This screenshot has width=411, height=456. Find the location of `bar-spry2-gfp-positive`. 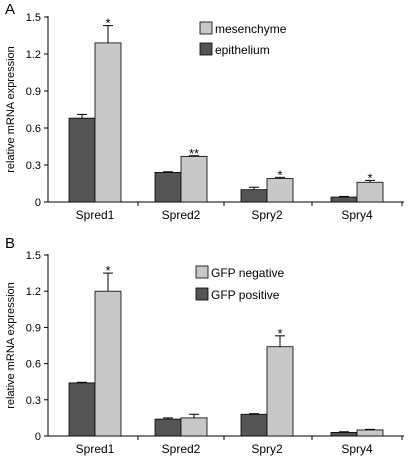

bar-spry2-gfp-positive is located at coordinates (254, 425).